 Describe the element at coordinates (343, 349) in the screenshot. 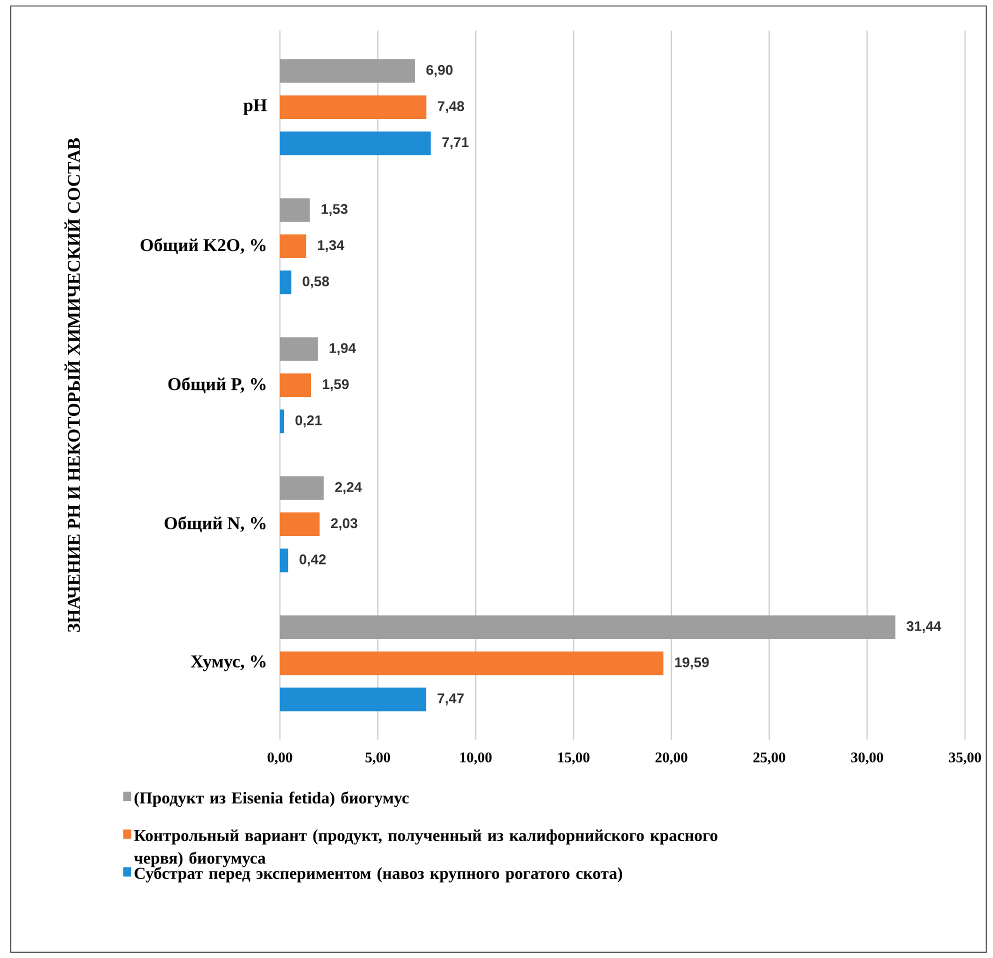

I see `data-label: 1,94` at that location.